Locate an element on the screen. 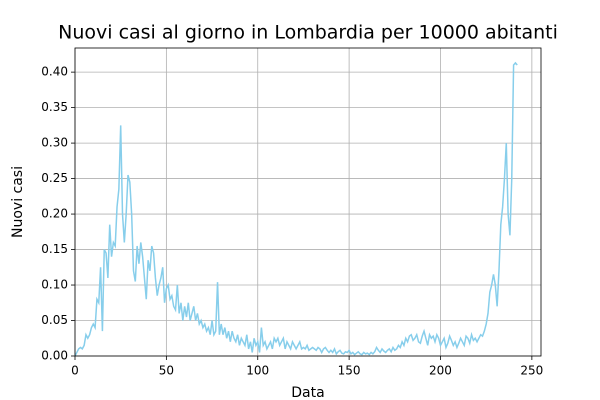 The width and height of the screenshot is (600, 400). x-axis-label: Data is located at coordinates (307, 392).